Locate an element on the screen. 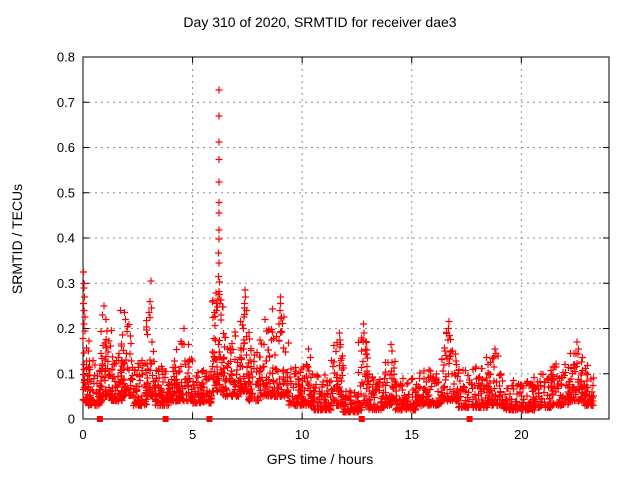 This screenshot has height=480, width=640. svg-text: 0.2 is located at coordinates (66, 328).